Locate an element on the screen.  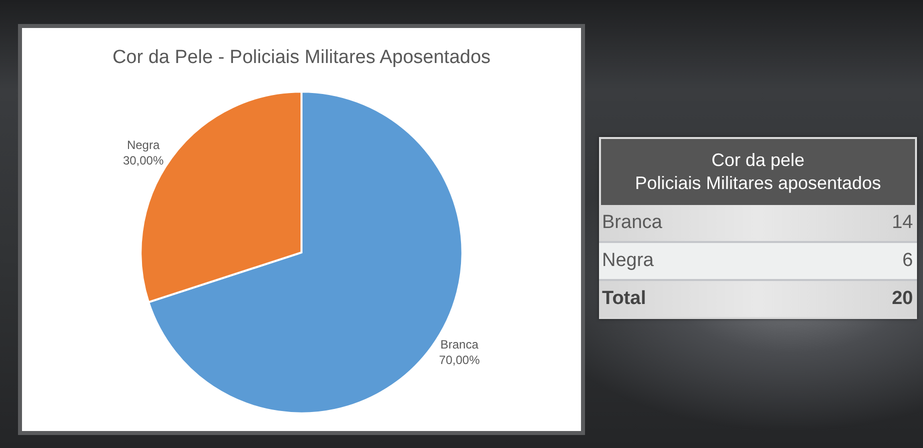
data-label: 30,00% is located at coordinates (143, 161).